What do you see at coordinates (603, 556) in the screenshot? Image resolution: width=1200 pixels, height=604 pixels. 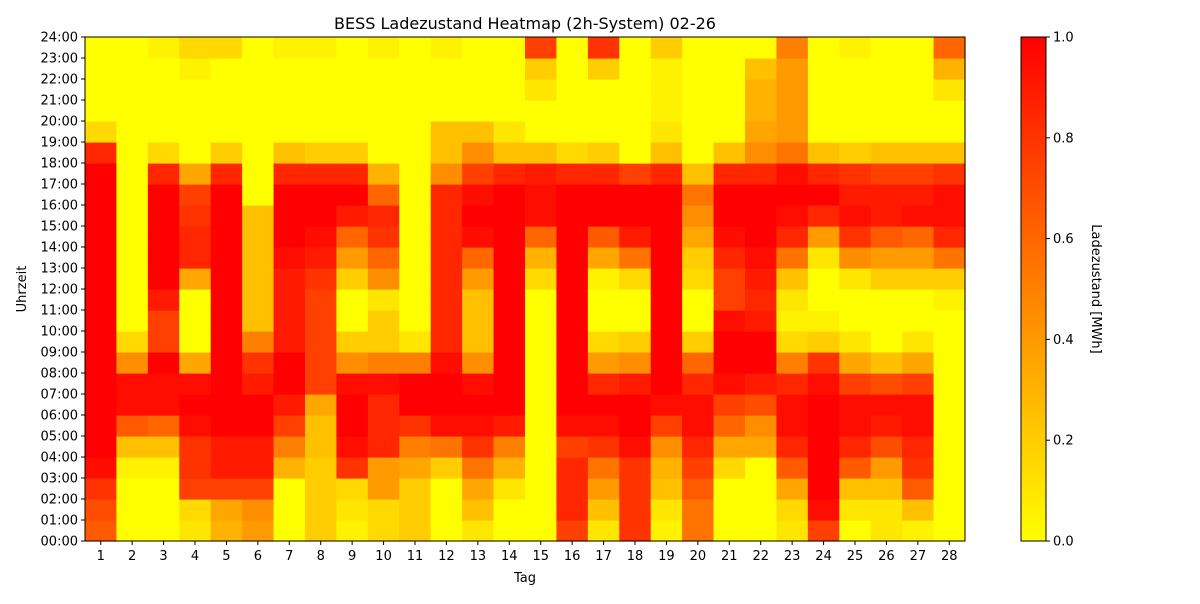 I see `x-tick-label: 17` at bounding box center [603, 556].